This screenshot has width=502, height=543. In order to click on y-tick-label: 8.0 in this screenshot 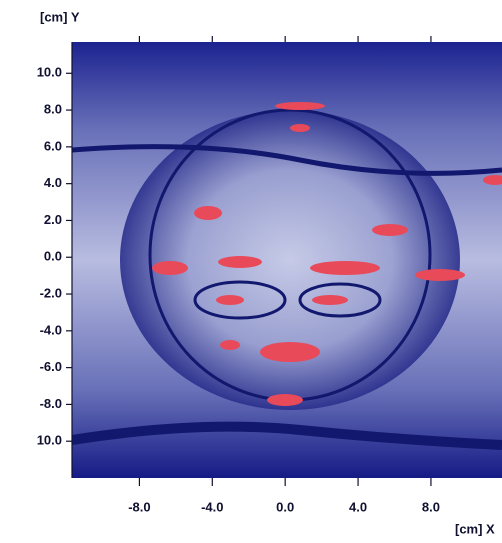, I will do `click(53, 109)`.